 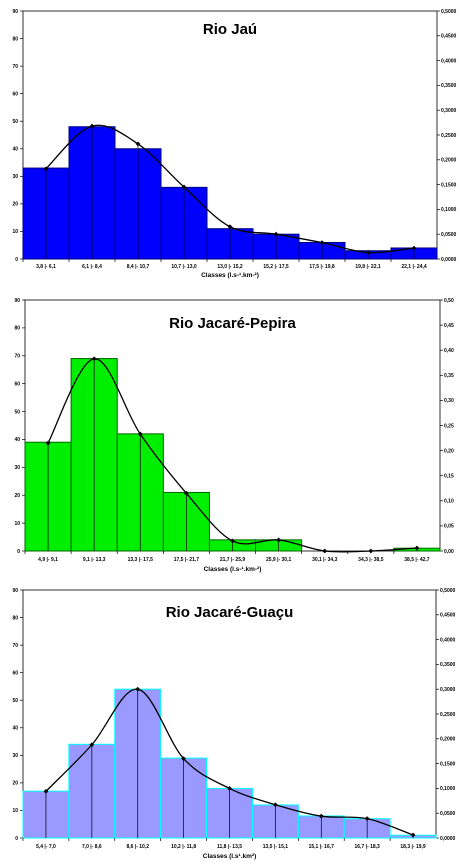 I want to click on y2-tick-label: 0,20, so click(x=449, y=451).